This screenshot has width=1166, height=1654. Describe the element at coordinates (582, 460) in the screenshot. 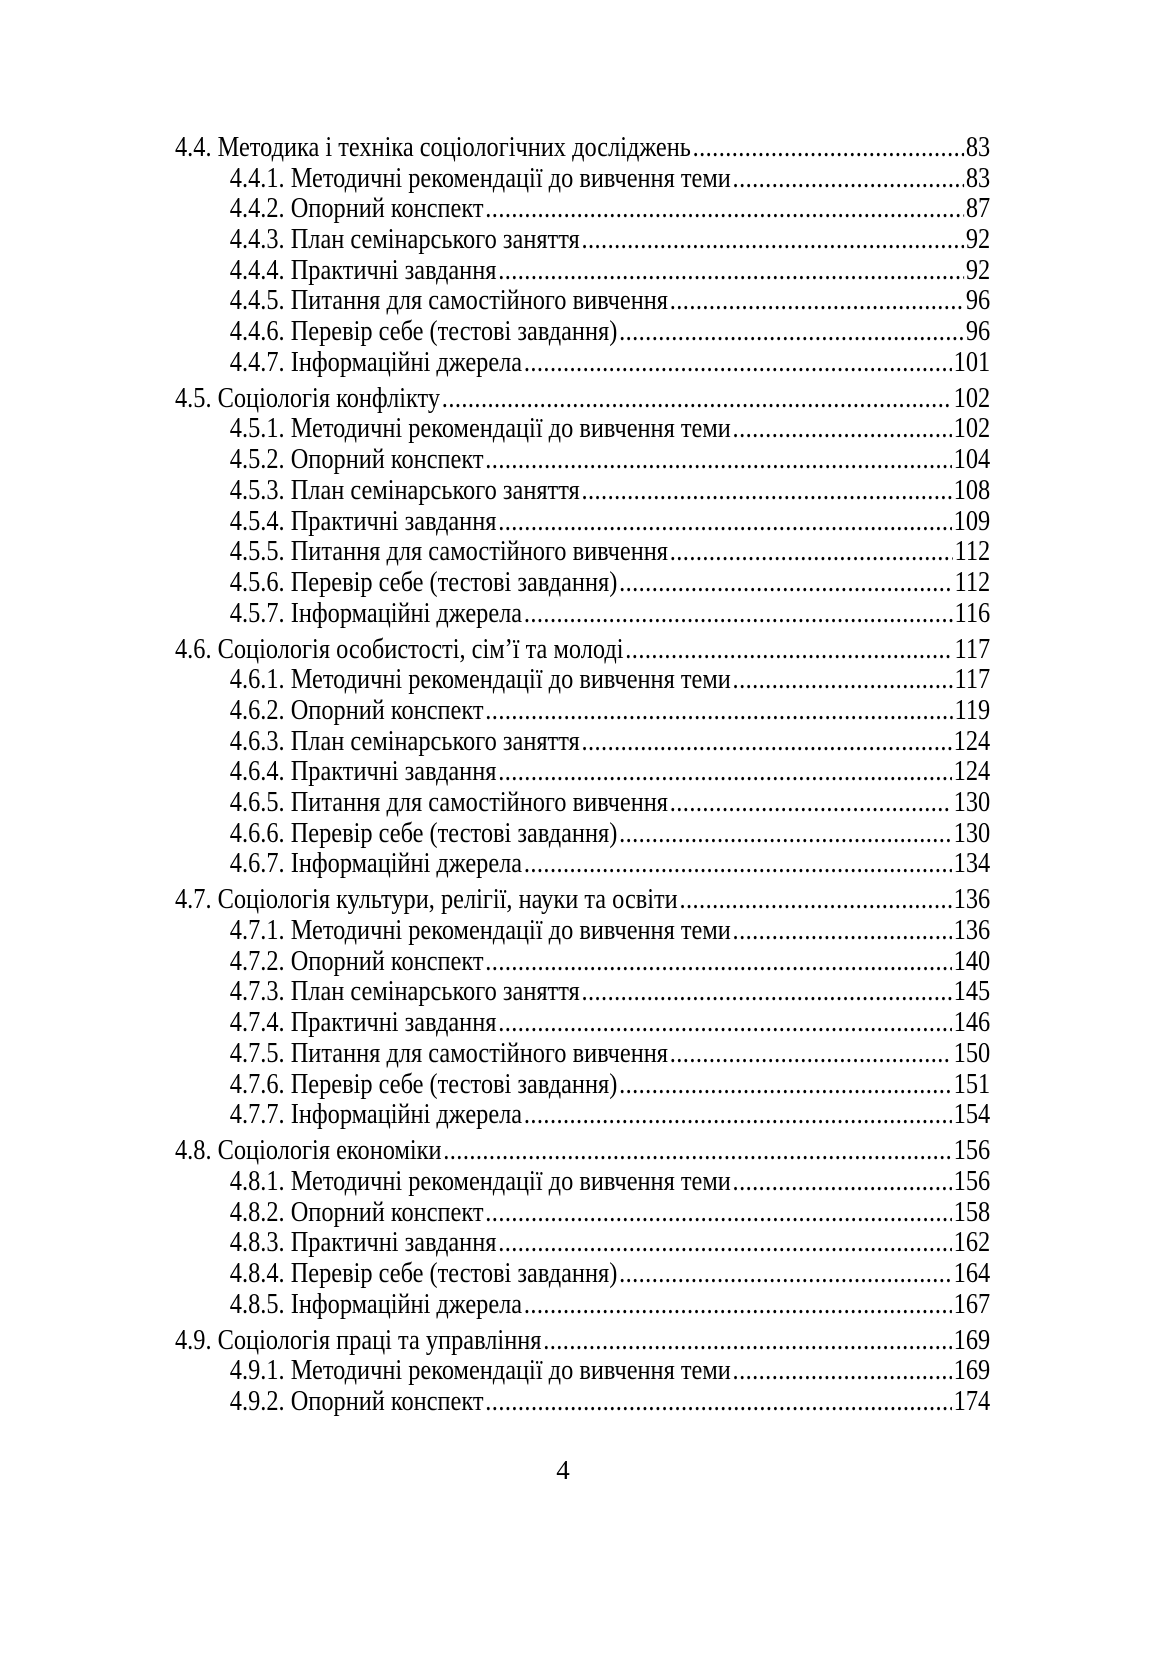

I see `toc-subsection-entry: 4.5.2. Опорний конспект 104` at that location.